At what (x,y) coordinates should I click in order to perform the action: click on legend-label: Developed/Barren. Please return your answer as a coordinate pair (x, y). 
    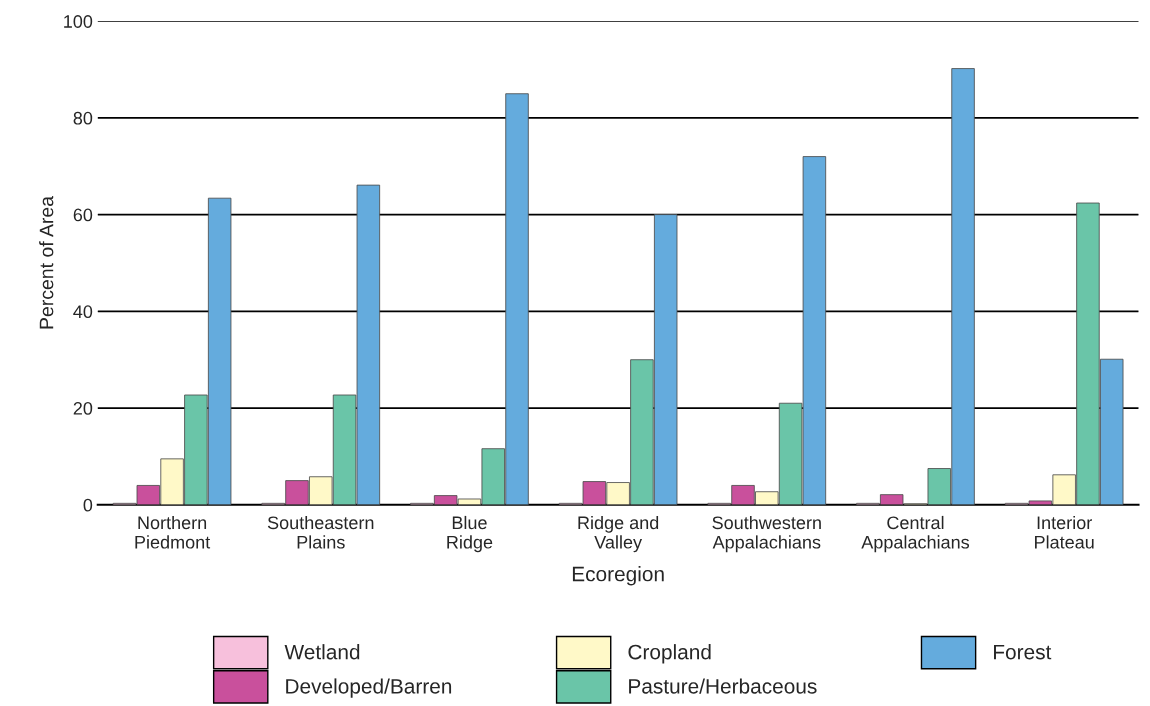
    Looking at the image, I should click on (369, 688).